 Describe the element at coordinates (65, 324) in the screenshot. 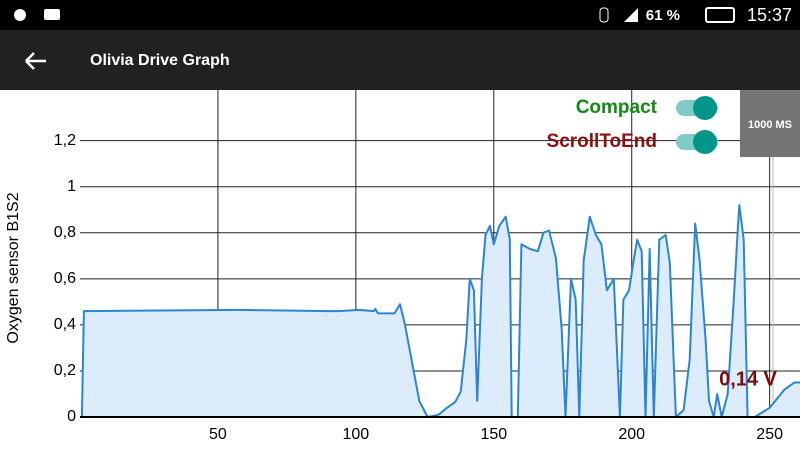

I see `y-tick-label: 0,4` at that location.